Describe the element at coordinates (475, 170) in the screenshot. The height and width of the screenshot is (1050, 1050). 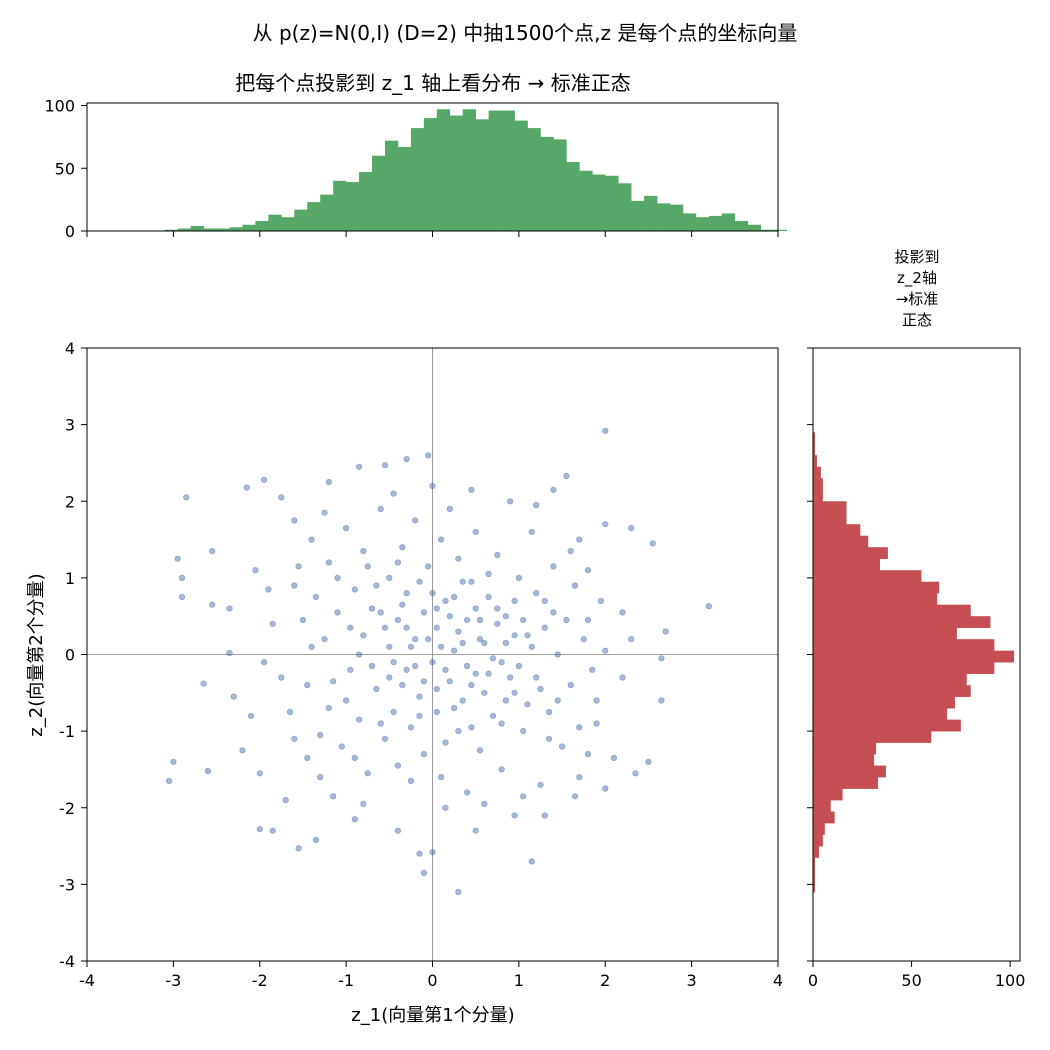
I see `z1-histogram-bars` at that location.